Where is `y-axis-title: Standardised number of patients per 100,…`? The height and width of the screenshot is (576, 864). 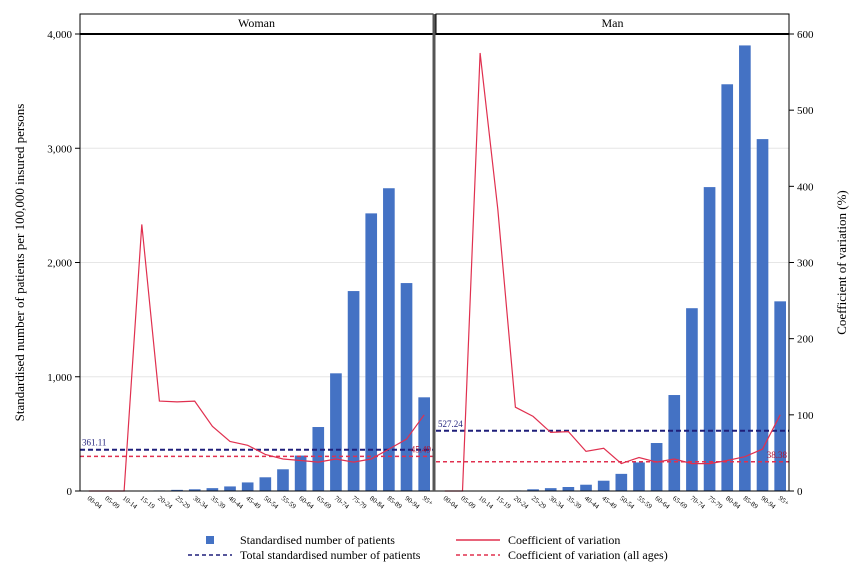
y-axis-title: Standardised number of patients per 100,… is located at coordinates (19, 263).